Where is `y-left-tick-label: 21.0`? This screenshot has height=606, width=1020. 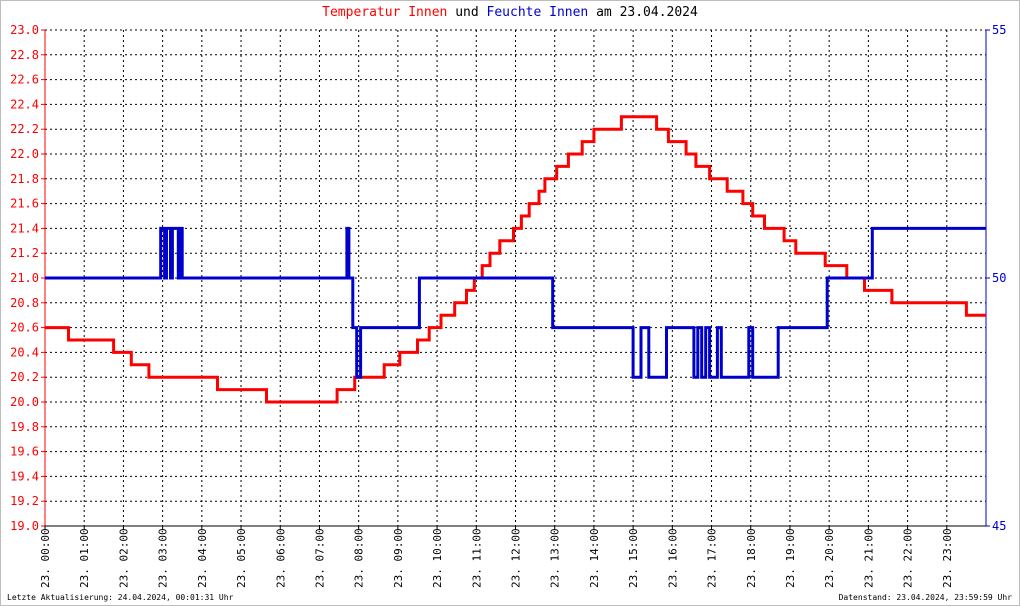 y-left-tick-label: 21.0 is located at coordinates (24, 278).